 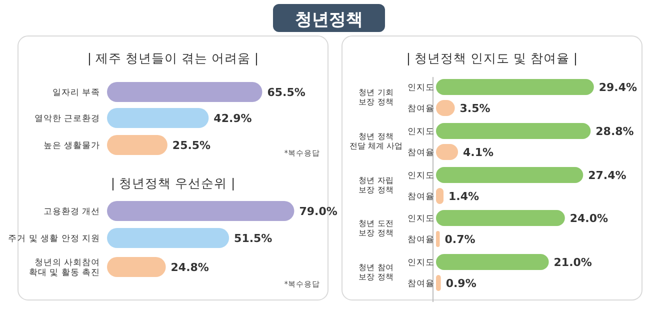 I want to click on data-label: 42.9%, so click(x=233, y=118).